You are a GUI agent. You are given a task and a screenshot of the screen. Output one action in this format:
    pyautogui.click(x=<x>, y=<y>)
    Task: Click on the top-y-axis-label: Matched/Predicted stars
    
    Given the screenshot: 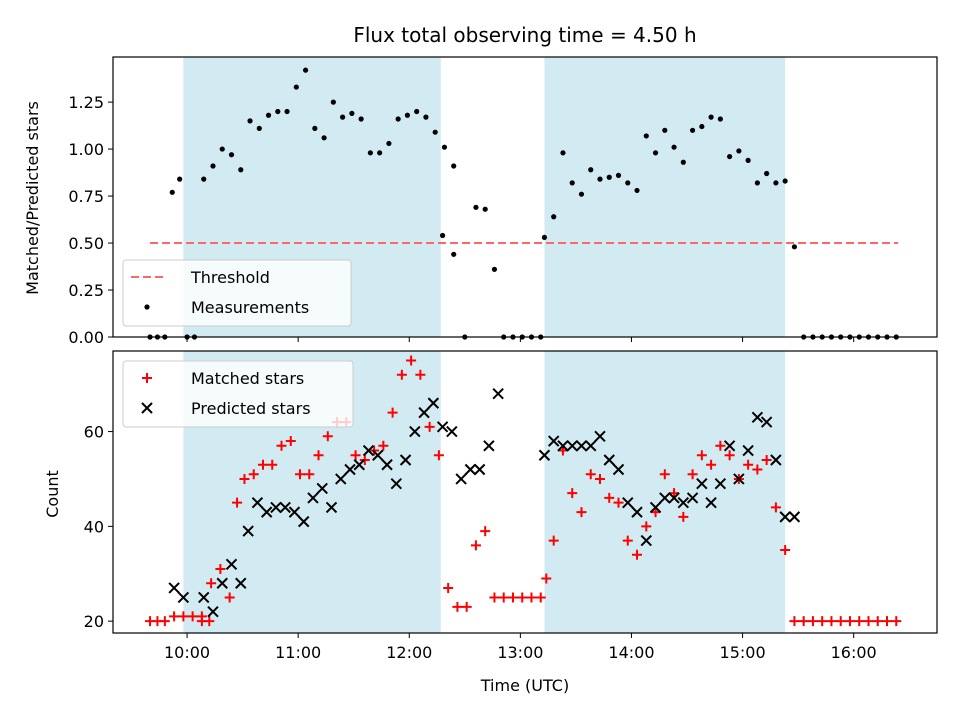 What is the action you would take?
    pyautogui.click(x=32, y=198)
    